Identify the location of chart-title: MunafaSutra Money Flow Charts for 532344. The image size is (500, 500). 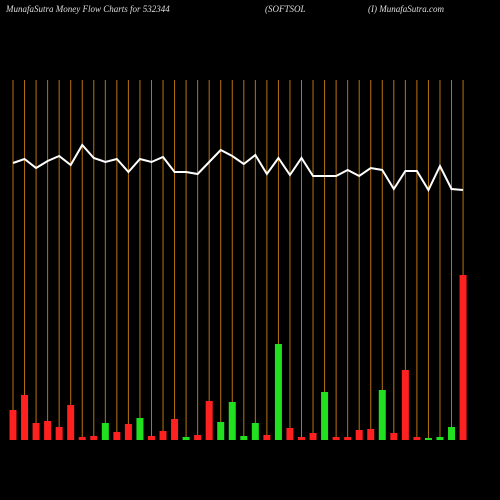
(87, 9).